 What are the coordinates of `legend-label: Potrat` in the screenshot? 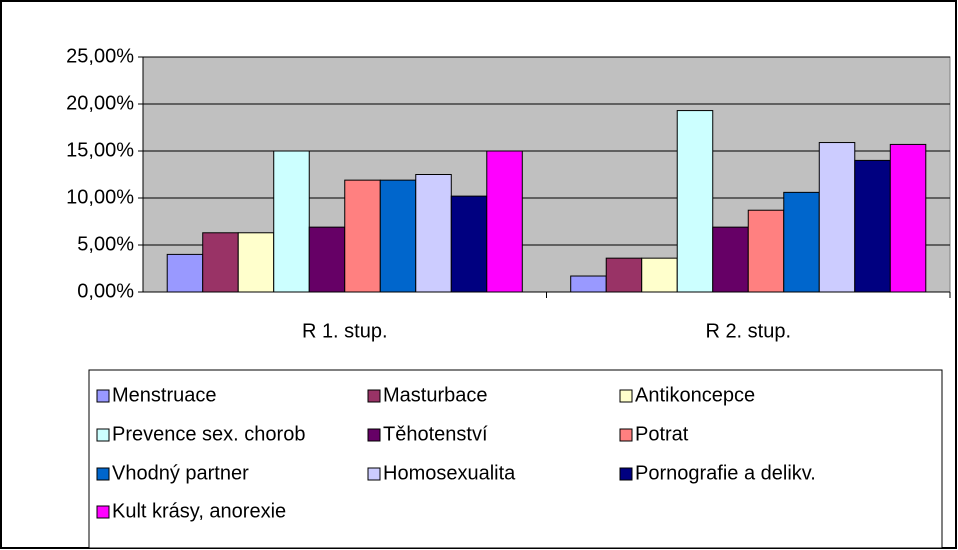 It's located at (662, 434).